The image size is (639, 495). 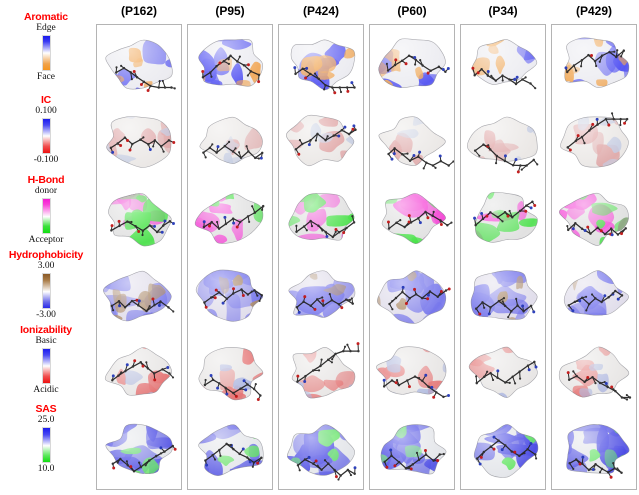 What do you see at coordinates (321, 11) in the screenshot?
I see `column-header-p424: (P424)` at bounding box center [321, 11].